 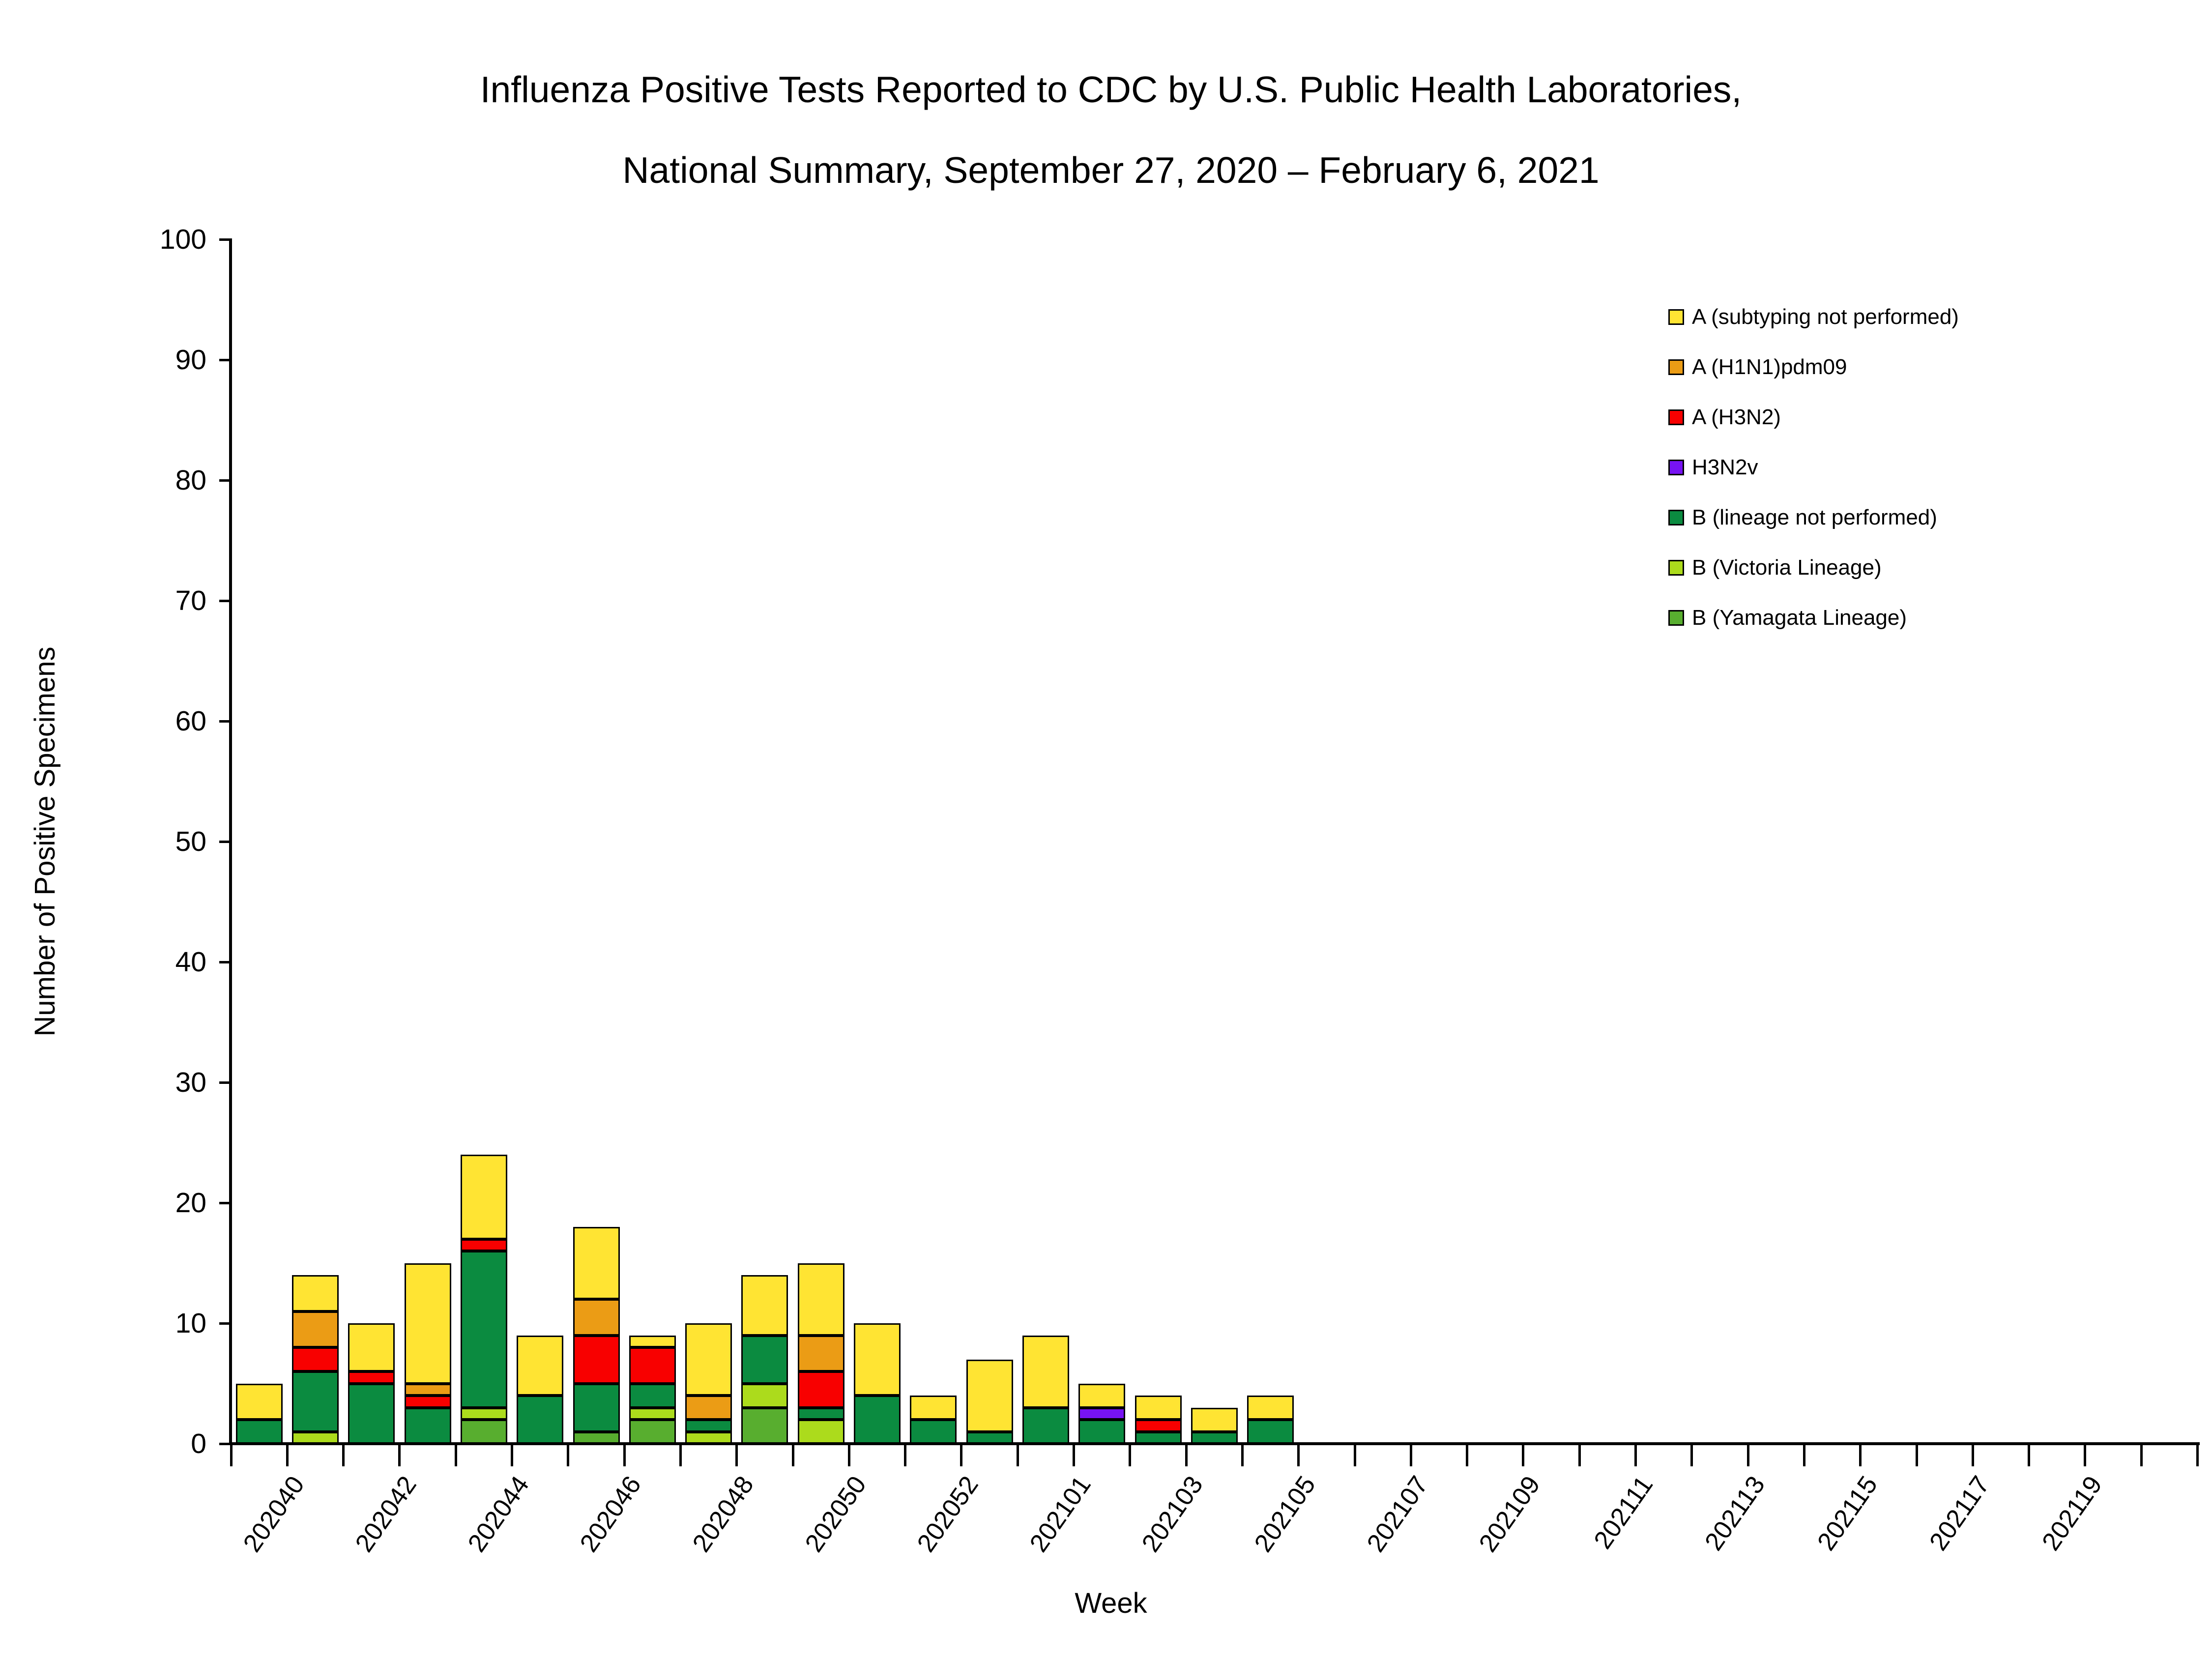 What do you see at coordinates (1172, 1514) in the screenshot?
I see `x-tick-label: 202103` at bounding box center [1172, 1514].